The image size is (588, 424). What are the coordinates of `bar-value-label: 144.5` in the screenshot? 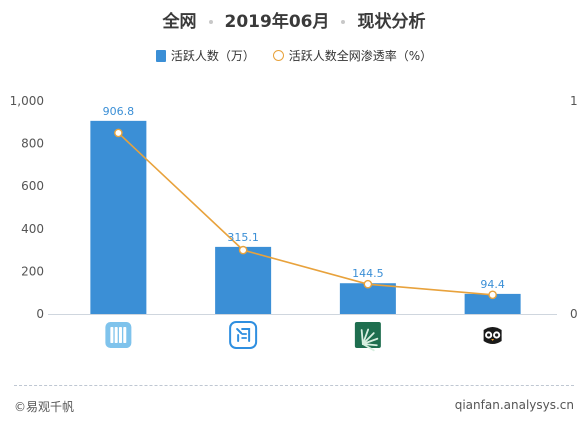 It's located at (368, 273).